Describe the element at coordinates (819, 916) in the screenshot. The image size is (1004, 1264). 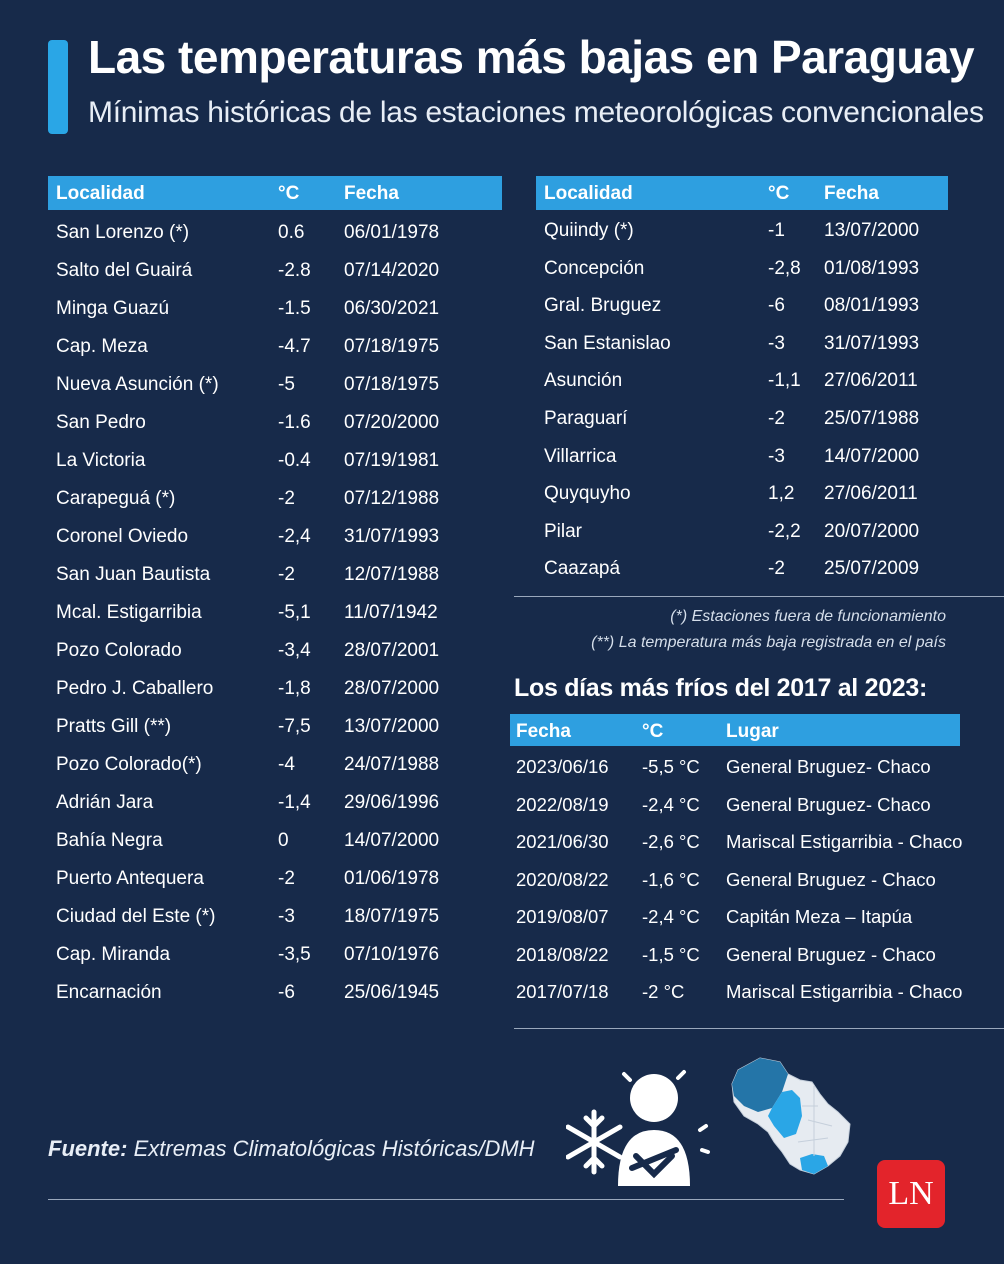
I see `cell-place: Capitán Meza – Itapúa` at that location.